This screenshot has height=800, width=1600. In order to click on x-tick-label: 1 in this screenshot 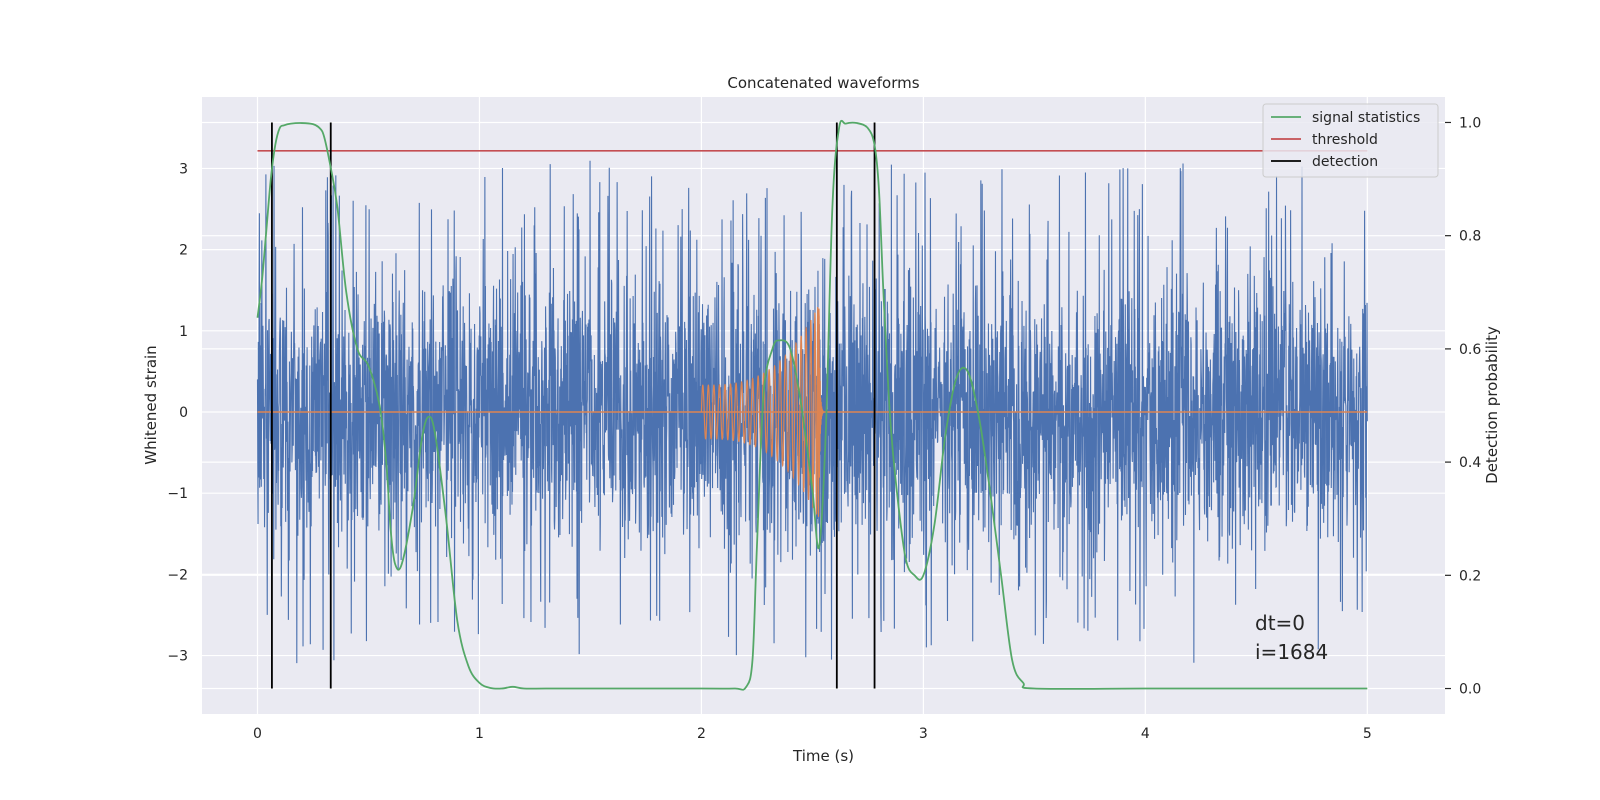, I will do `click(479, 734)`.